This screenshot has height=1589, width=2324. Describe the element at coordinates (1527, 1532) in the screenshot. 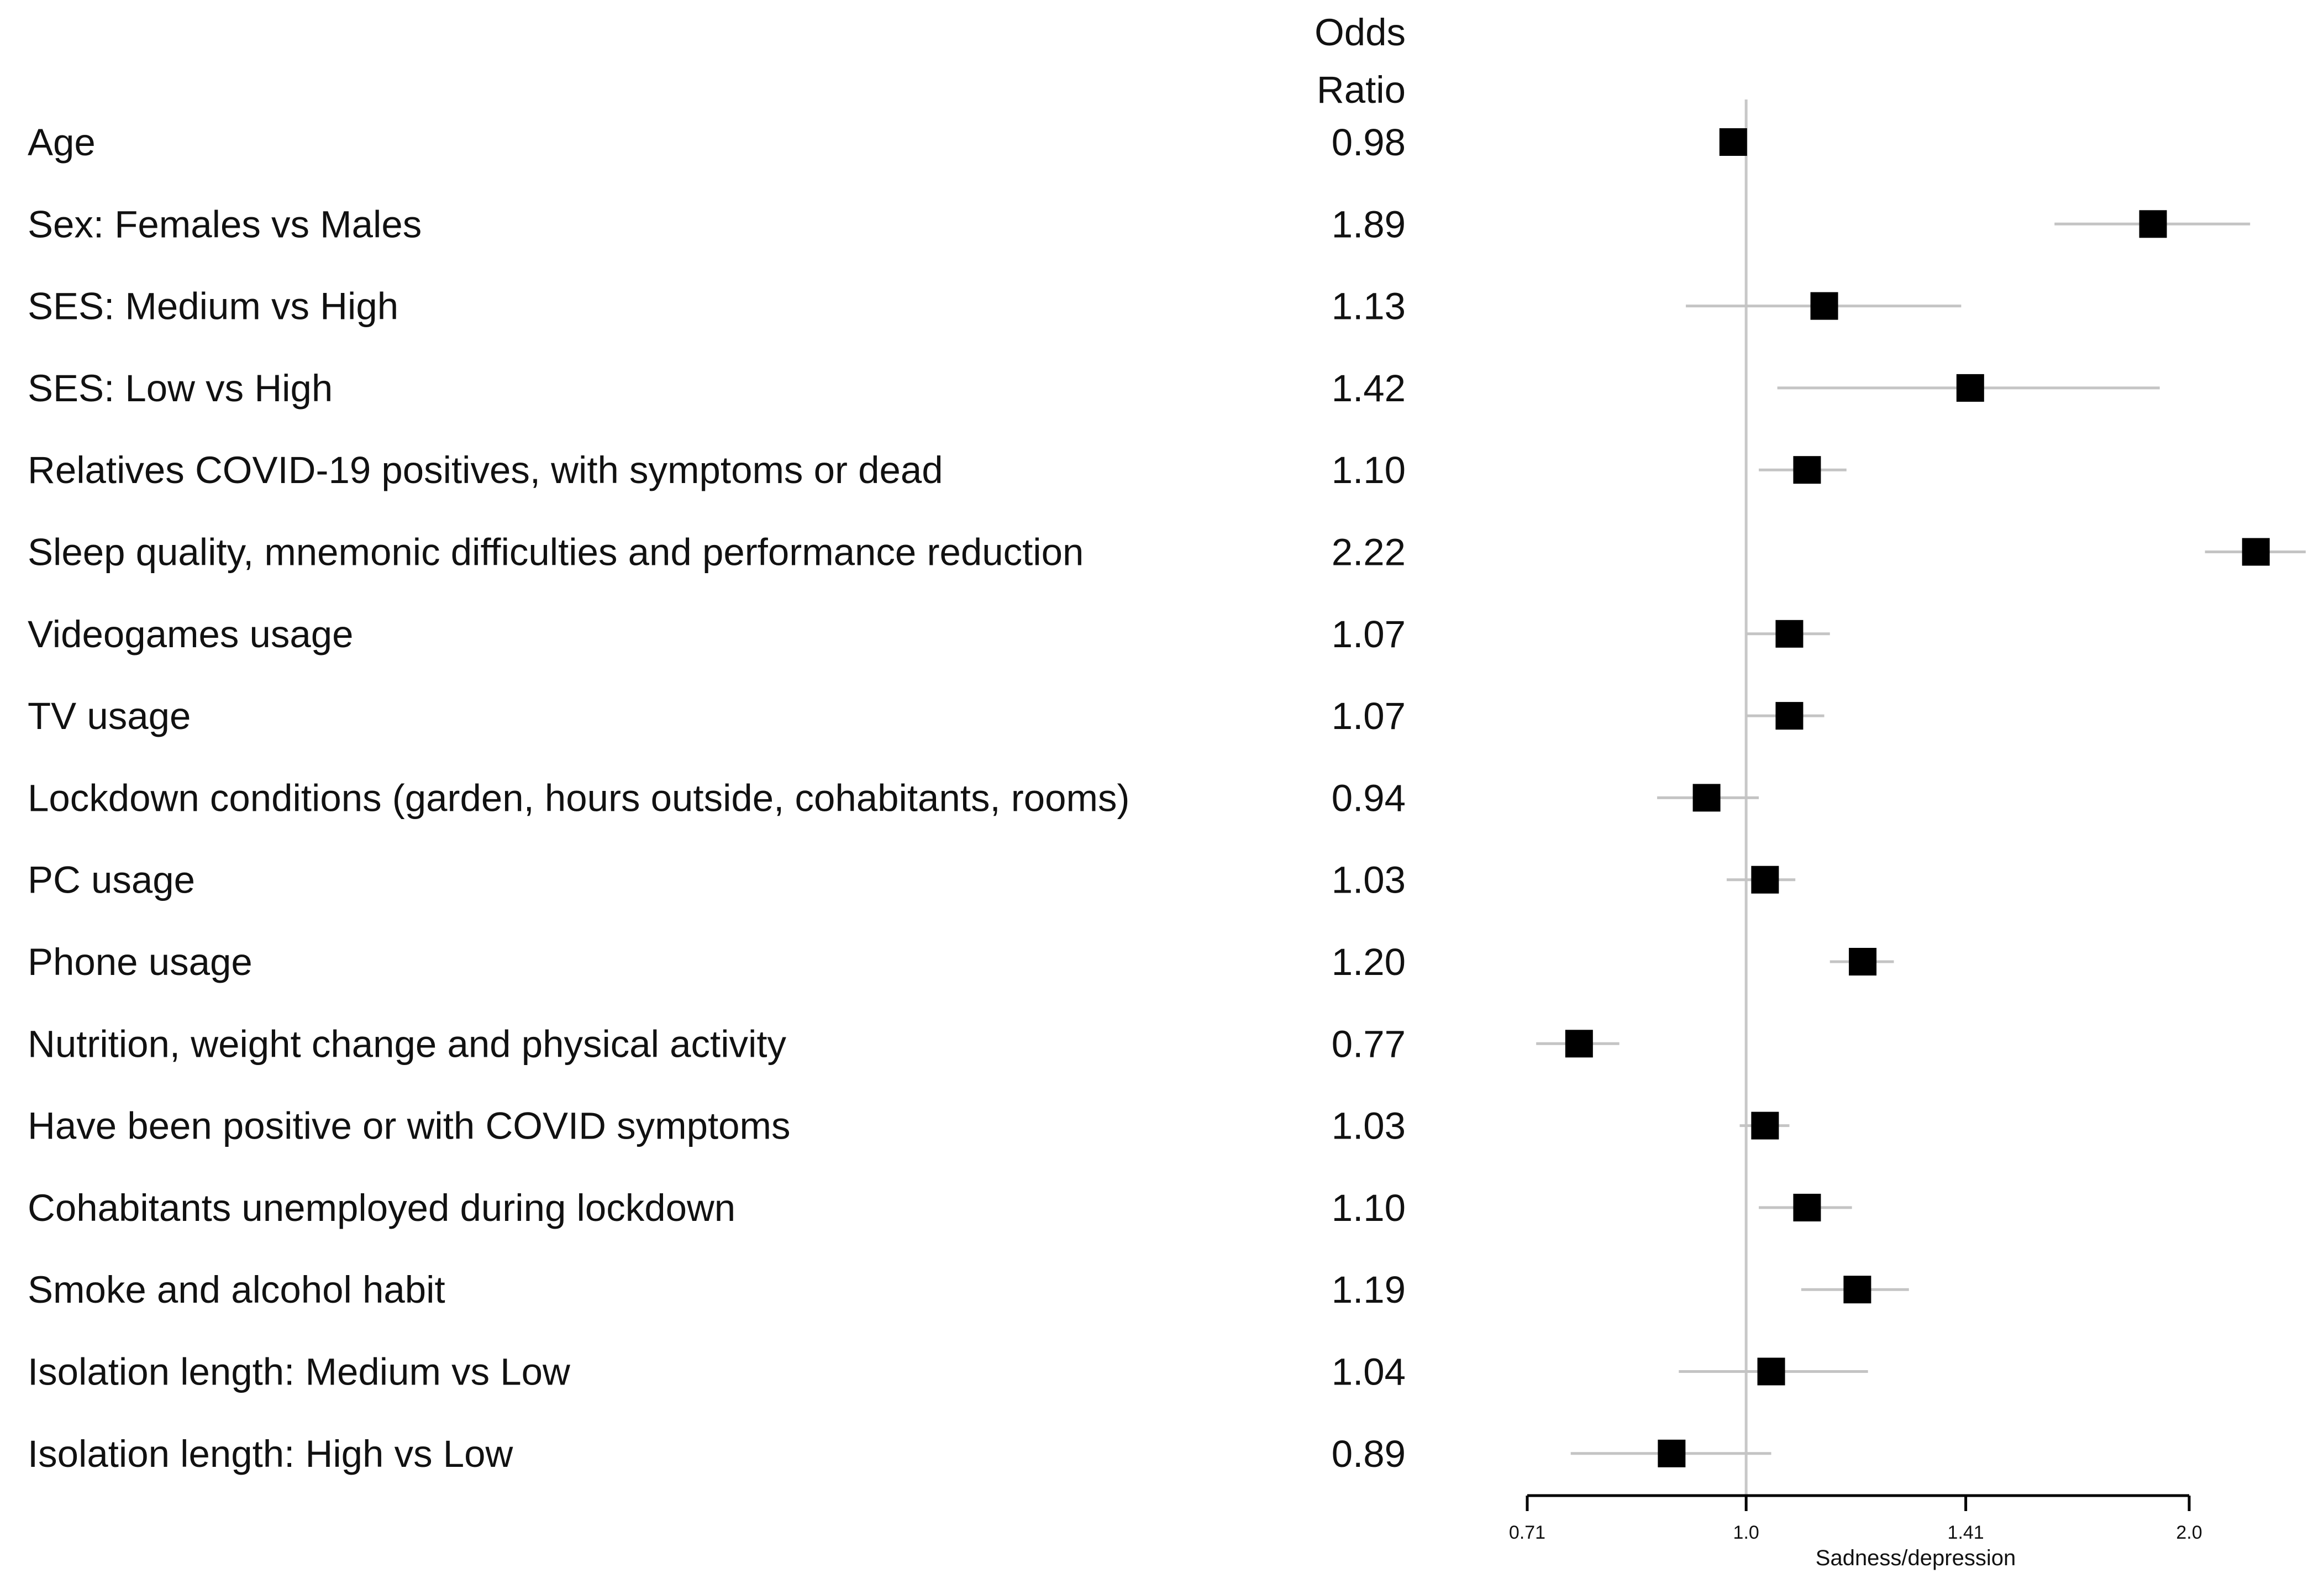

I see `x-tick-label: 0.71` at that location.